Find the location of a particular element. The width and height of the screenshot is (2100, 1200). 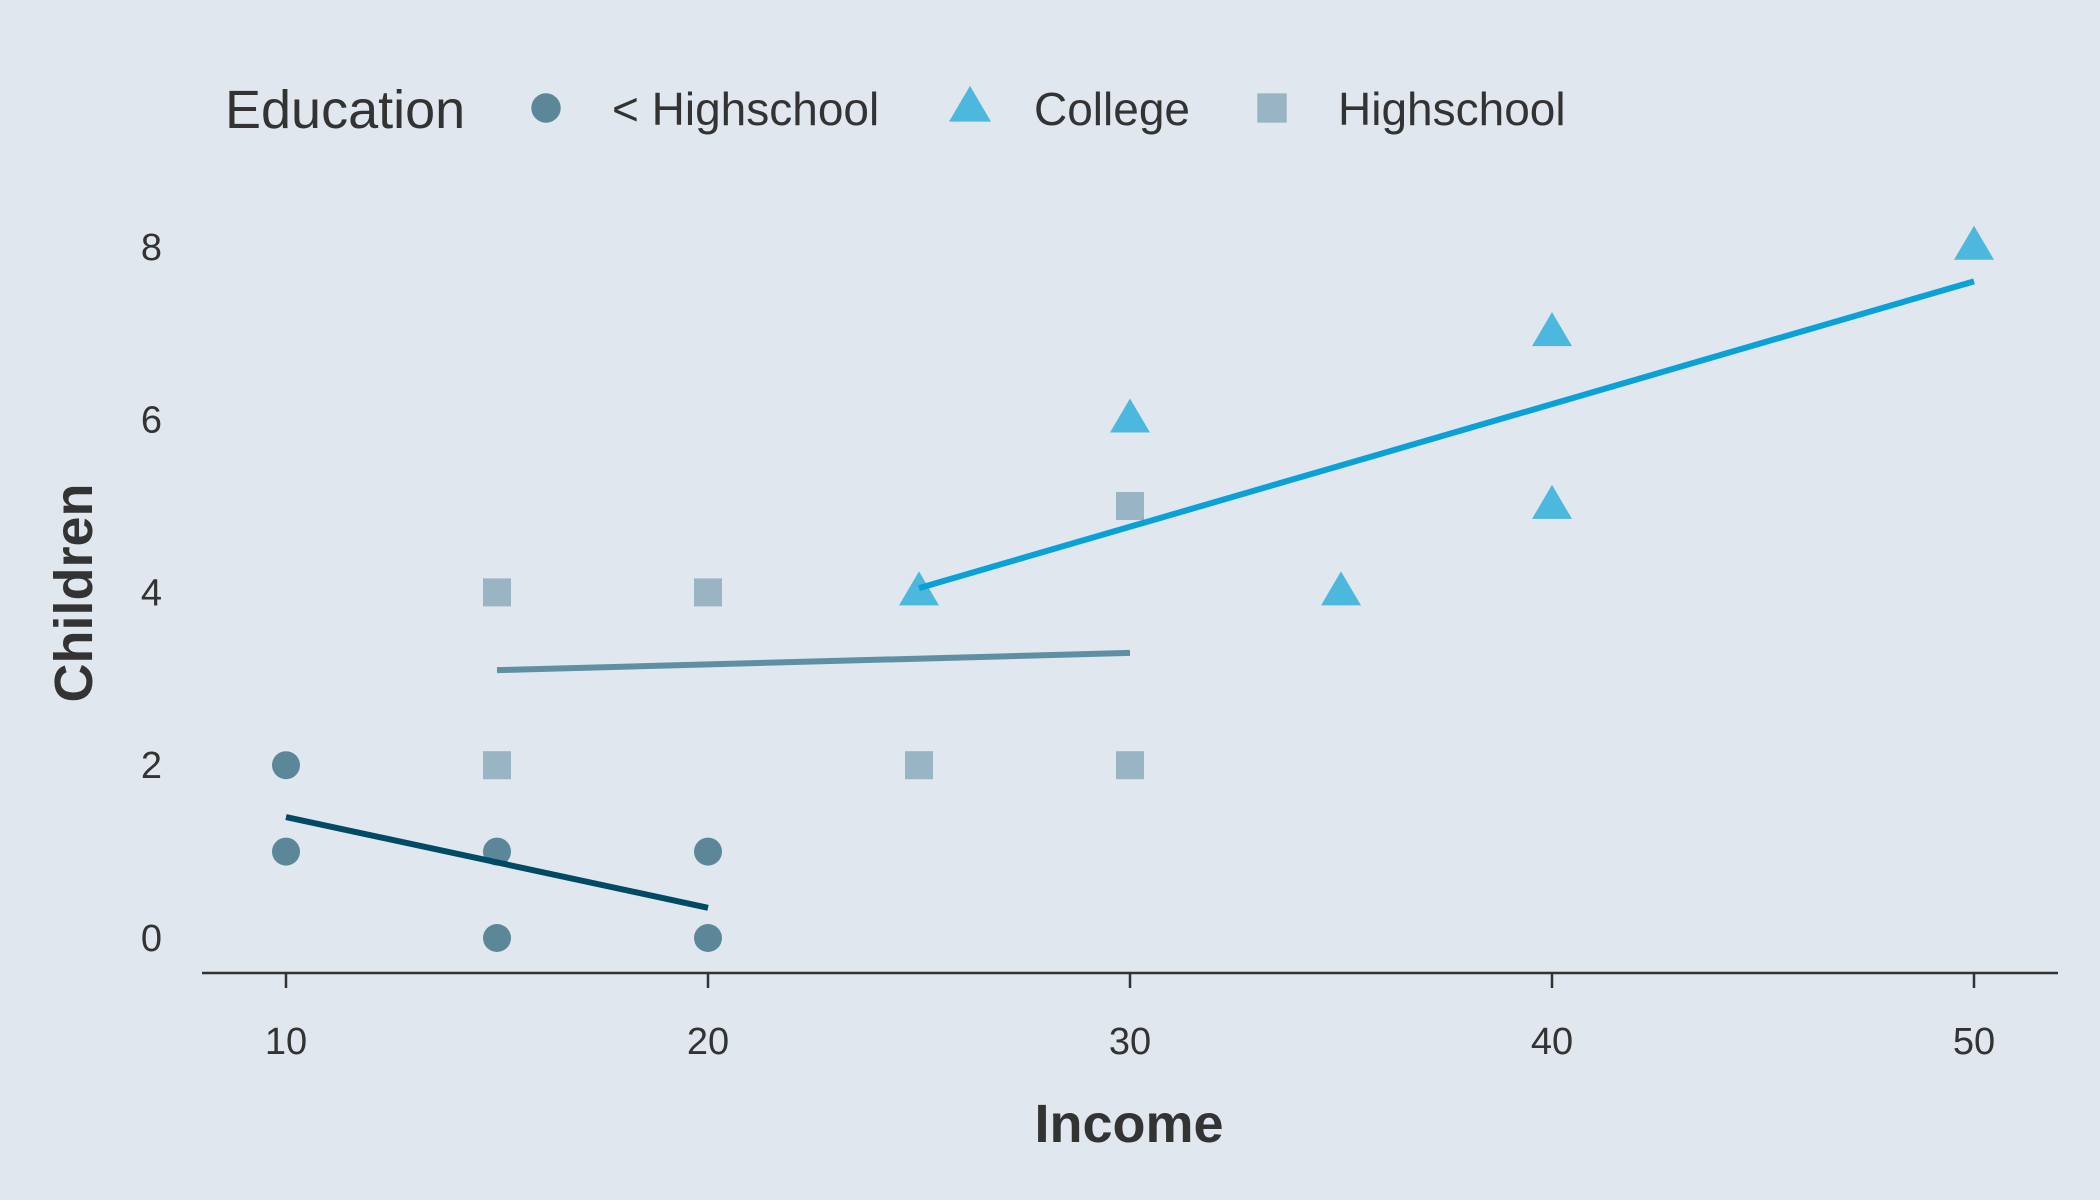

legend-entry: Highschool is located at coordinates (1411, 109).